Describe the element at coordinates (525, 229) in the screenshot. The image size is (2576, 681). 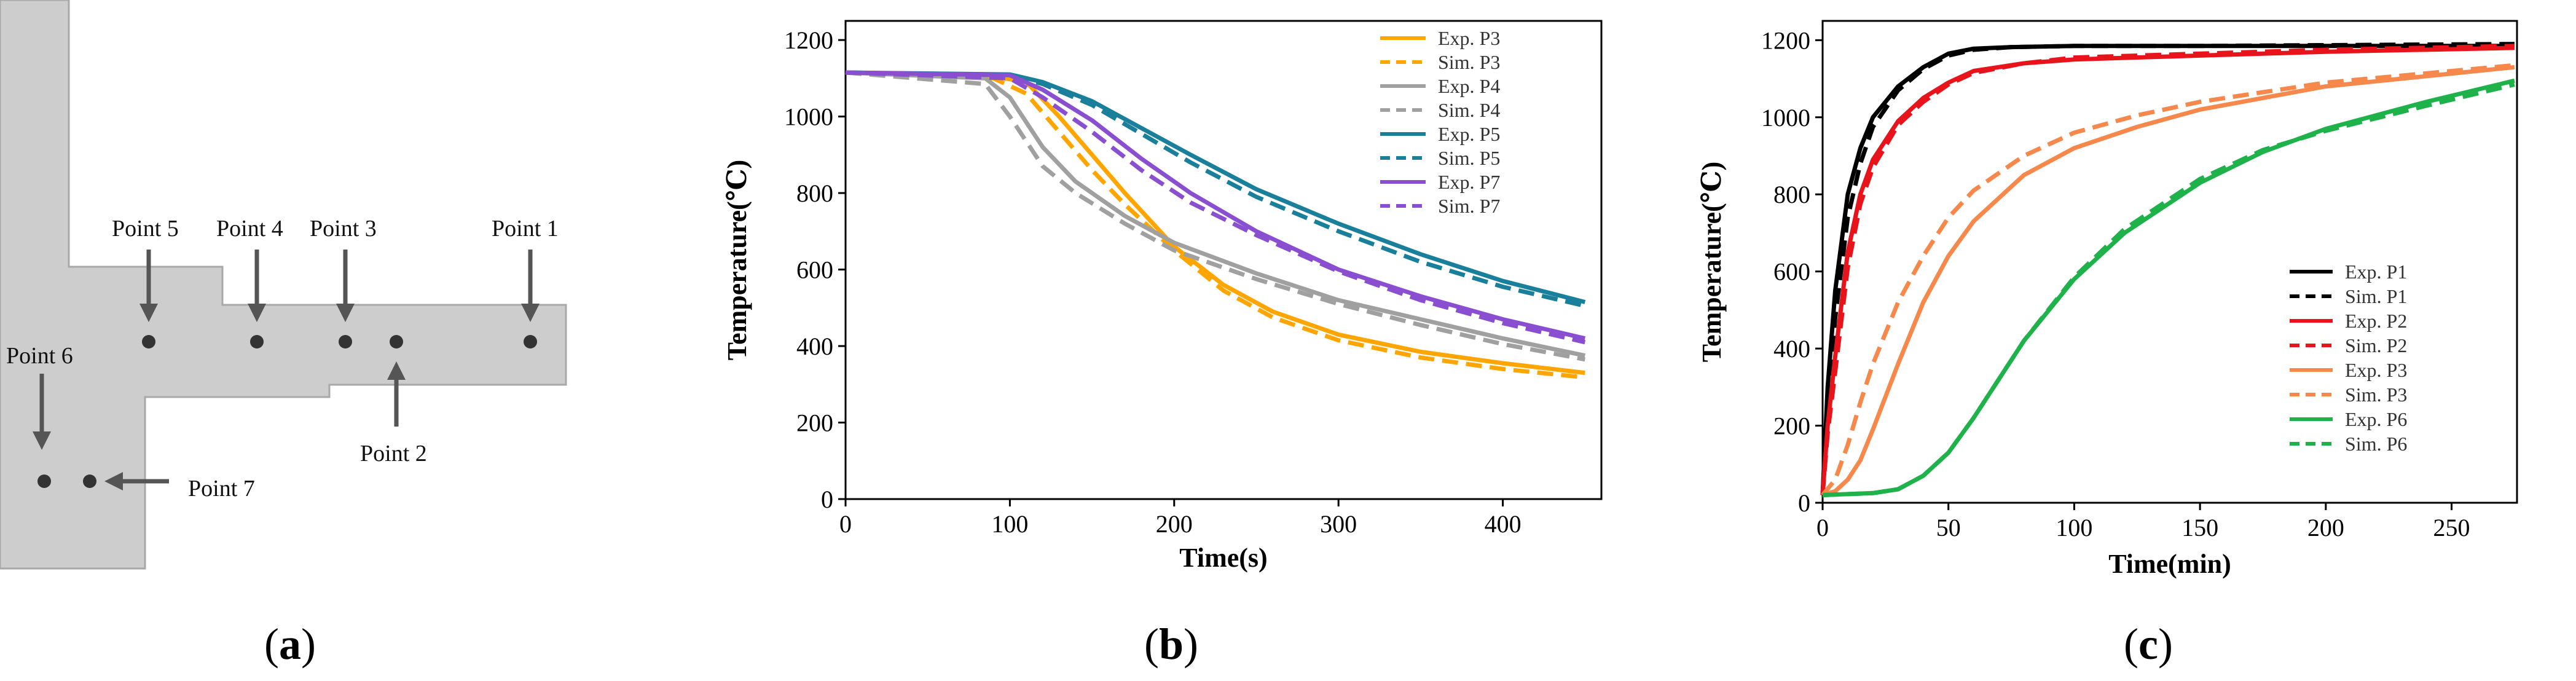
I see `point-1-label: Point 1` at that location.